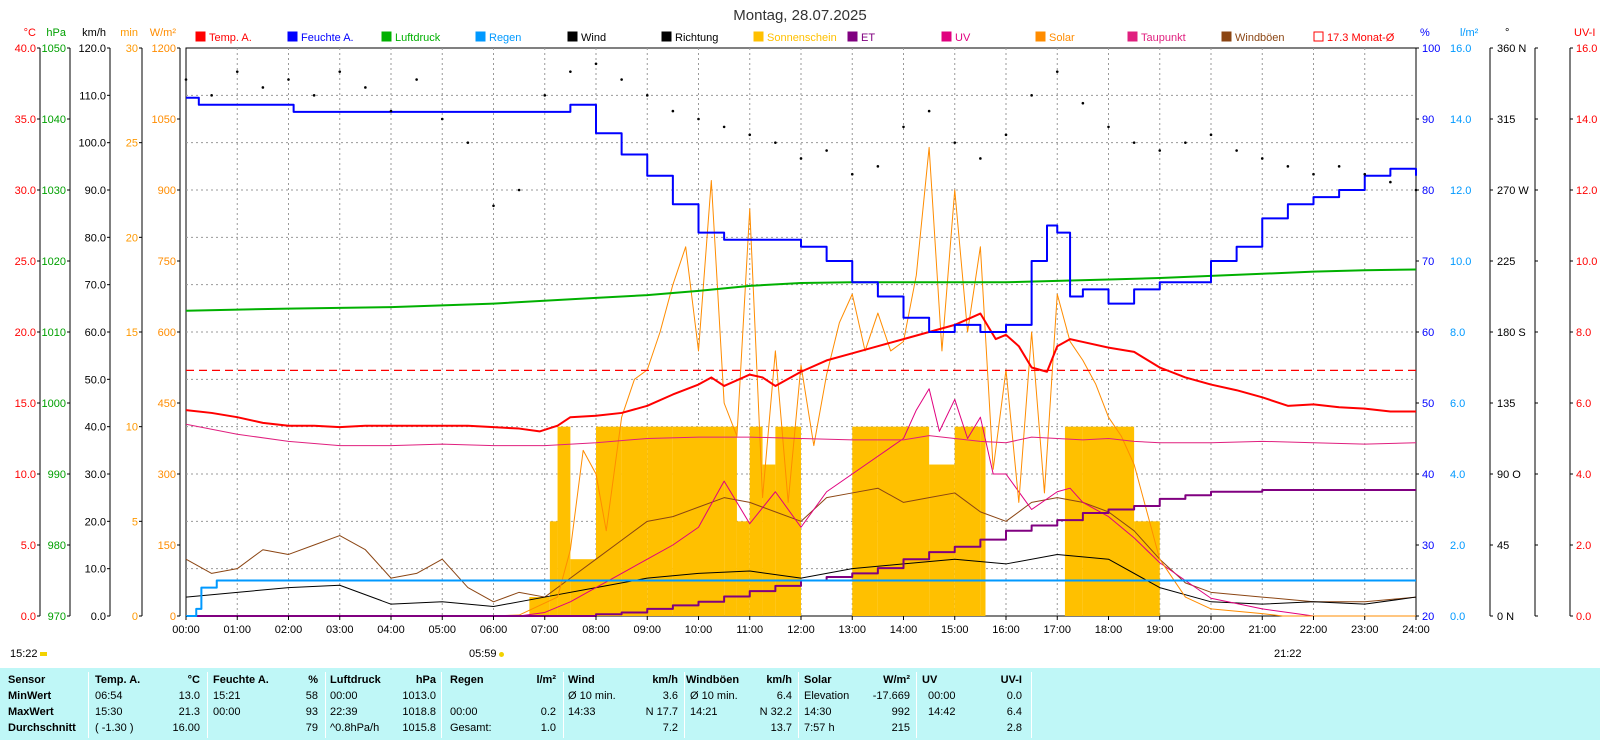 The image size is (1600, 740). What do you see at coordinates (1428, 404) in the screenshot?
I see `right-axis-tick-label: 50` at bounding box center [1428, 404].